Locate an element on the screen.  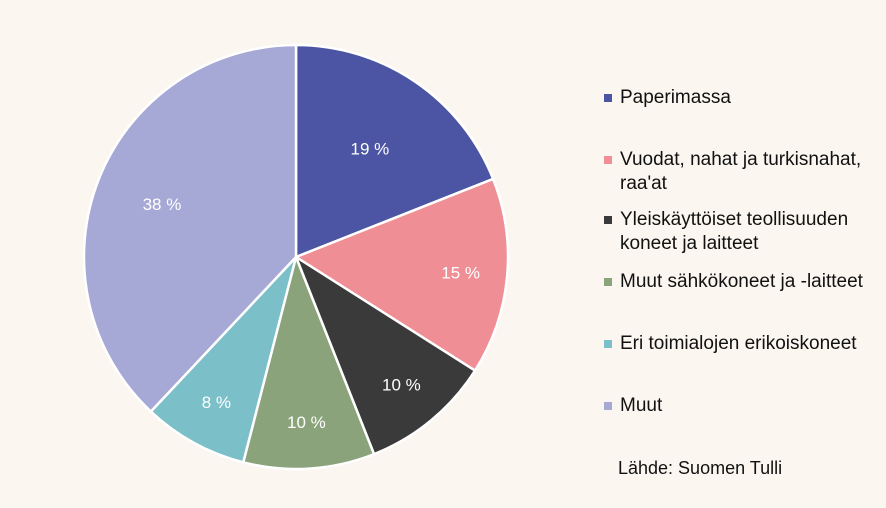
legend-label: Muut is located at coordinates (641, 405).